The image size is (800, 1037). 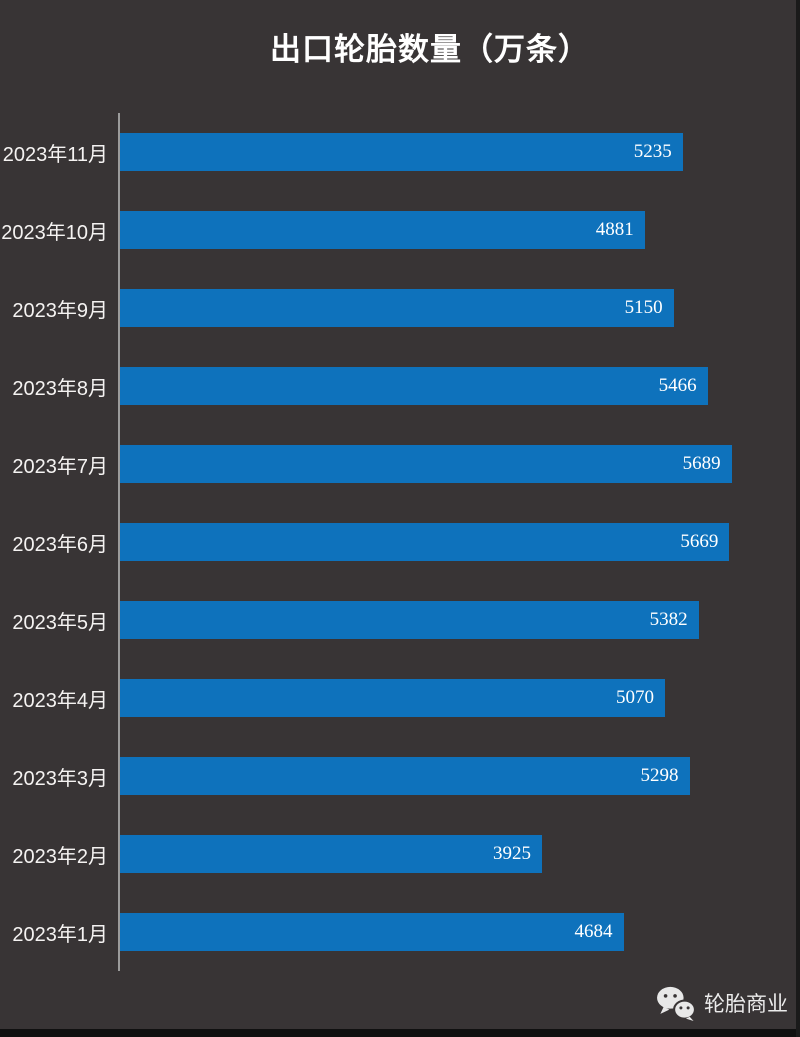 What do you see at coordinates (60, 700) in the screenshot?
I see `category-label: 2023年4月` at bounding box center [60, 700].